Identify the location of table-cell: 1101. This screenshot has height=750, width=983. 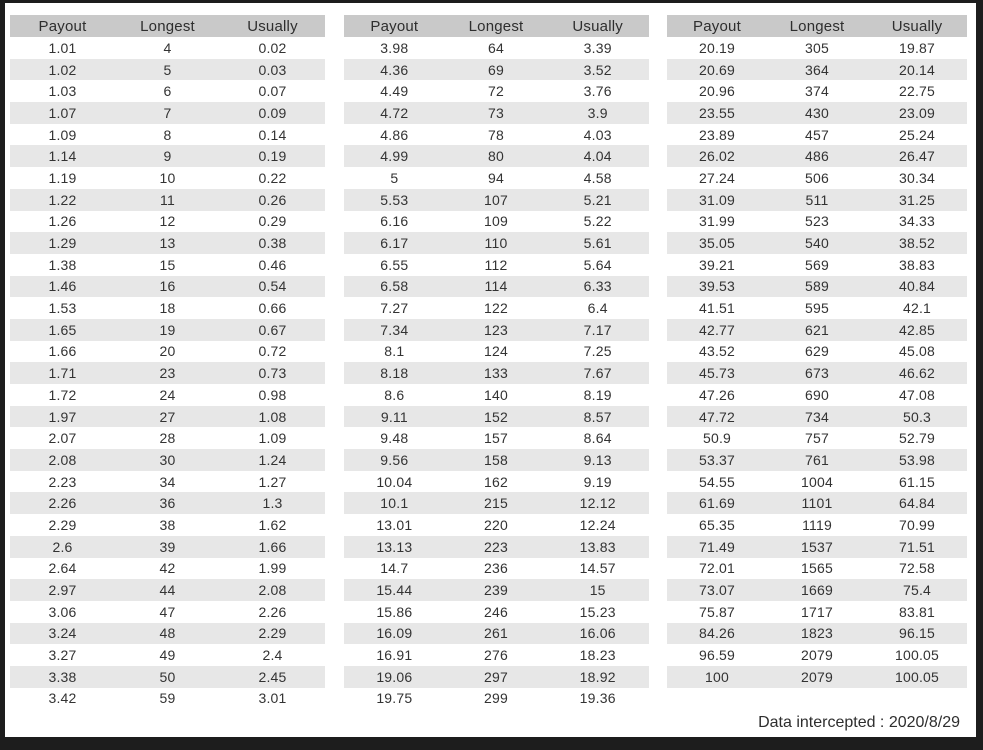
(817, 503).